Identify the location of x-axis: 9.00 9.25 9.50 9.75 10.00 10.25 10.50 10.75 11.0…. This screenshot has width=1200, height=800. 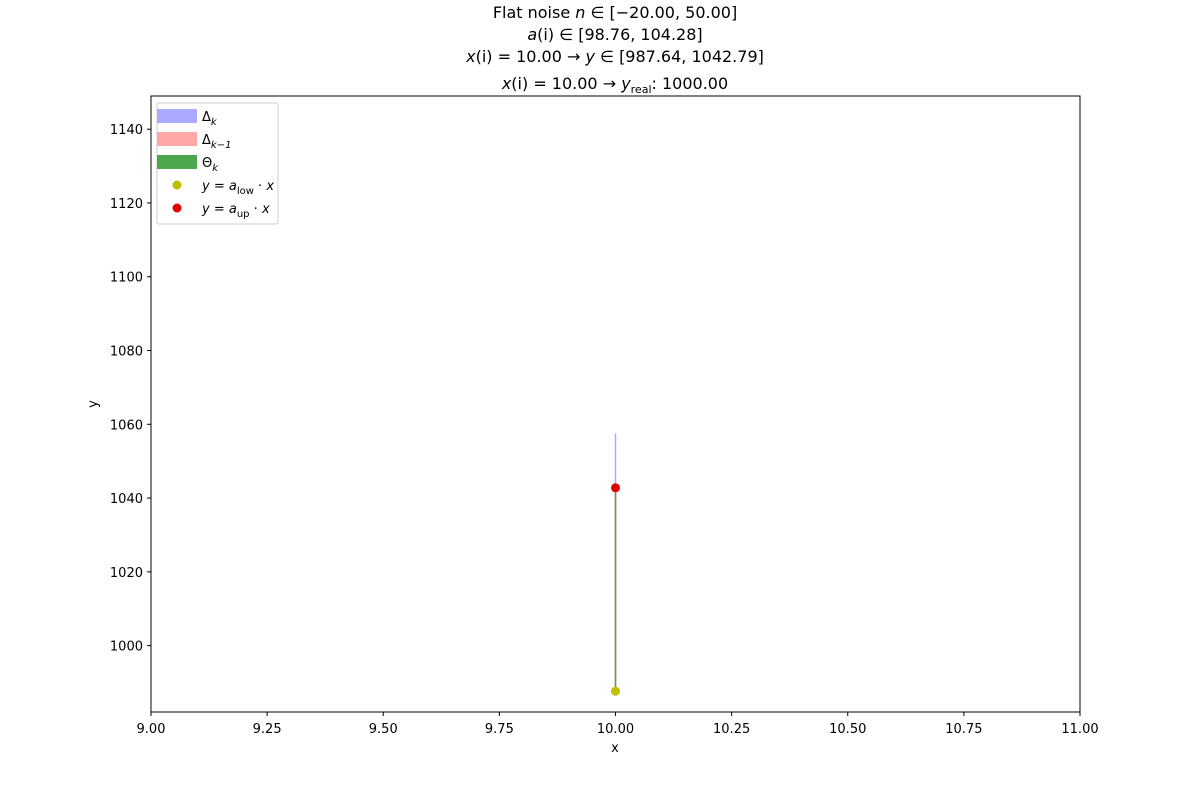
(618, 724).